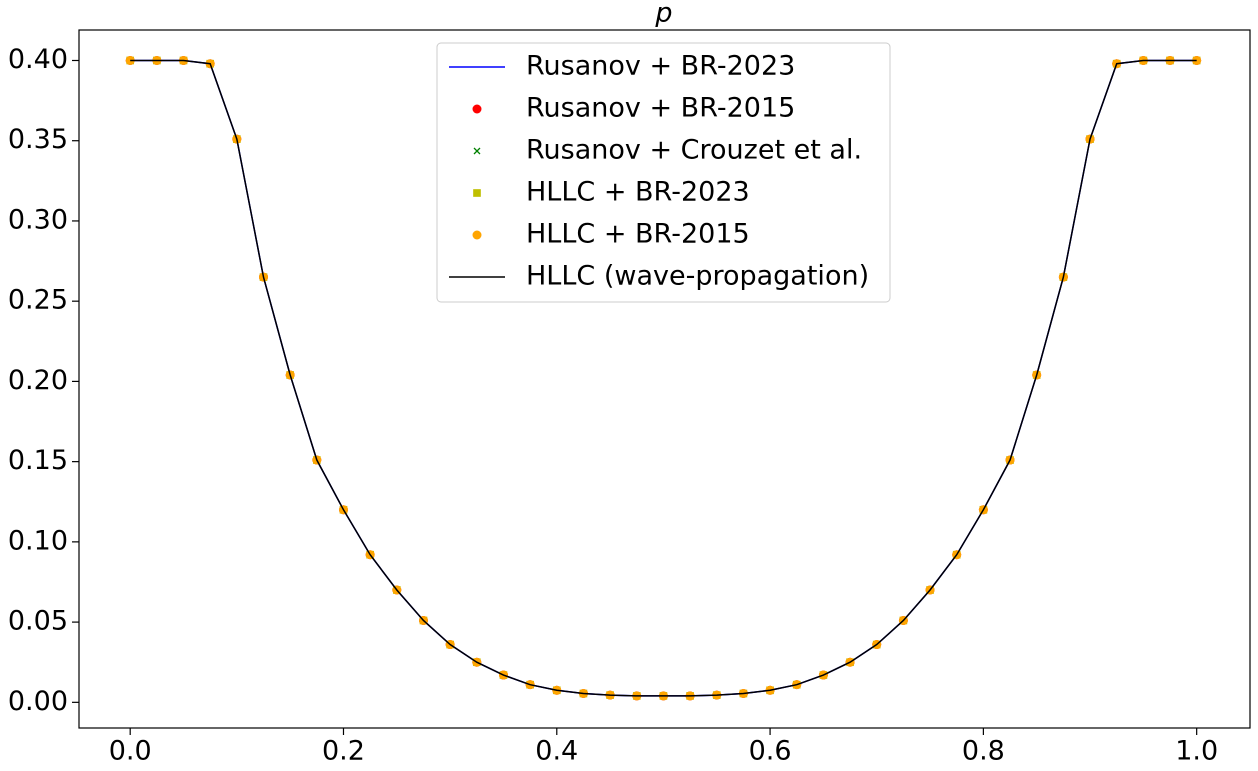  I want to click on legend-label: HLLC (wave-propagation), so click(697, 276).